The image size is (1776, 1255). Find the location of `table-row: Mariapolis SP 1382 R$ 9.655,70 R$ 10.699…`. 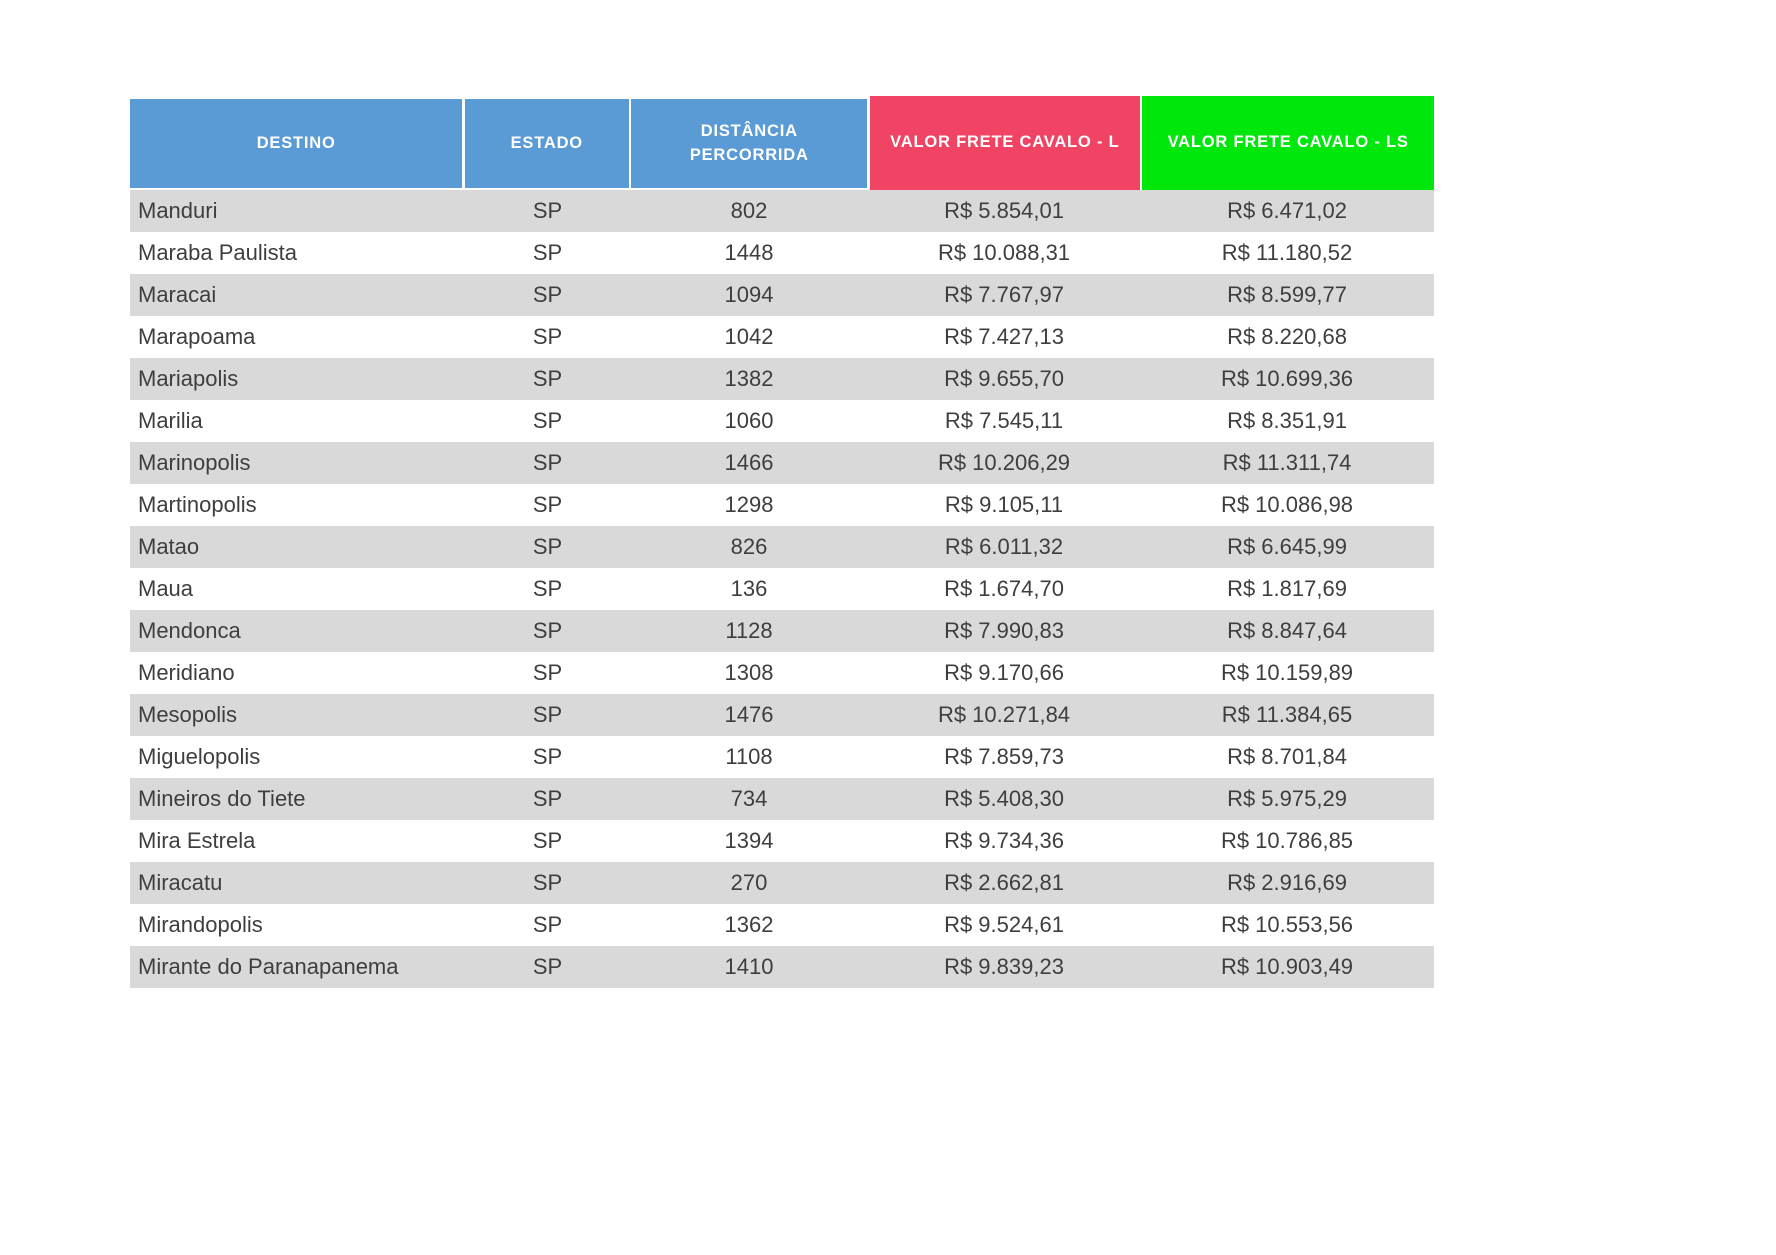

table-row: Mariapolis SP 1382 R$ 9.655,70 R$ 10.699… is located at coordinates (782, 379).